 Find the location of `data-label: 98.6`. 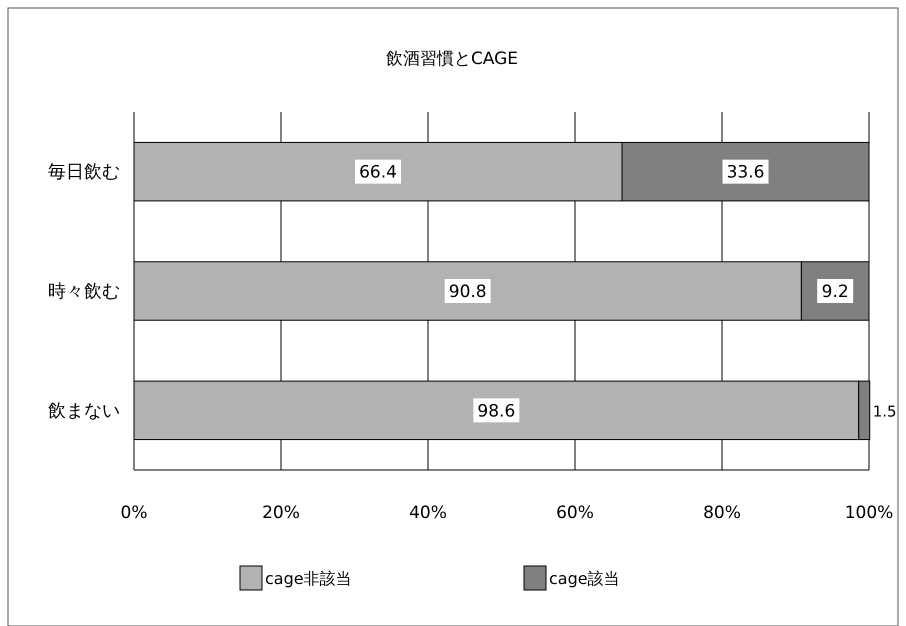

data-label: 98.6 is located at coordinates (496, 411).